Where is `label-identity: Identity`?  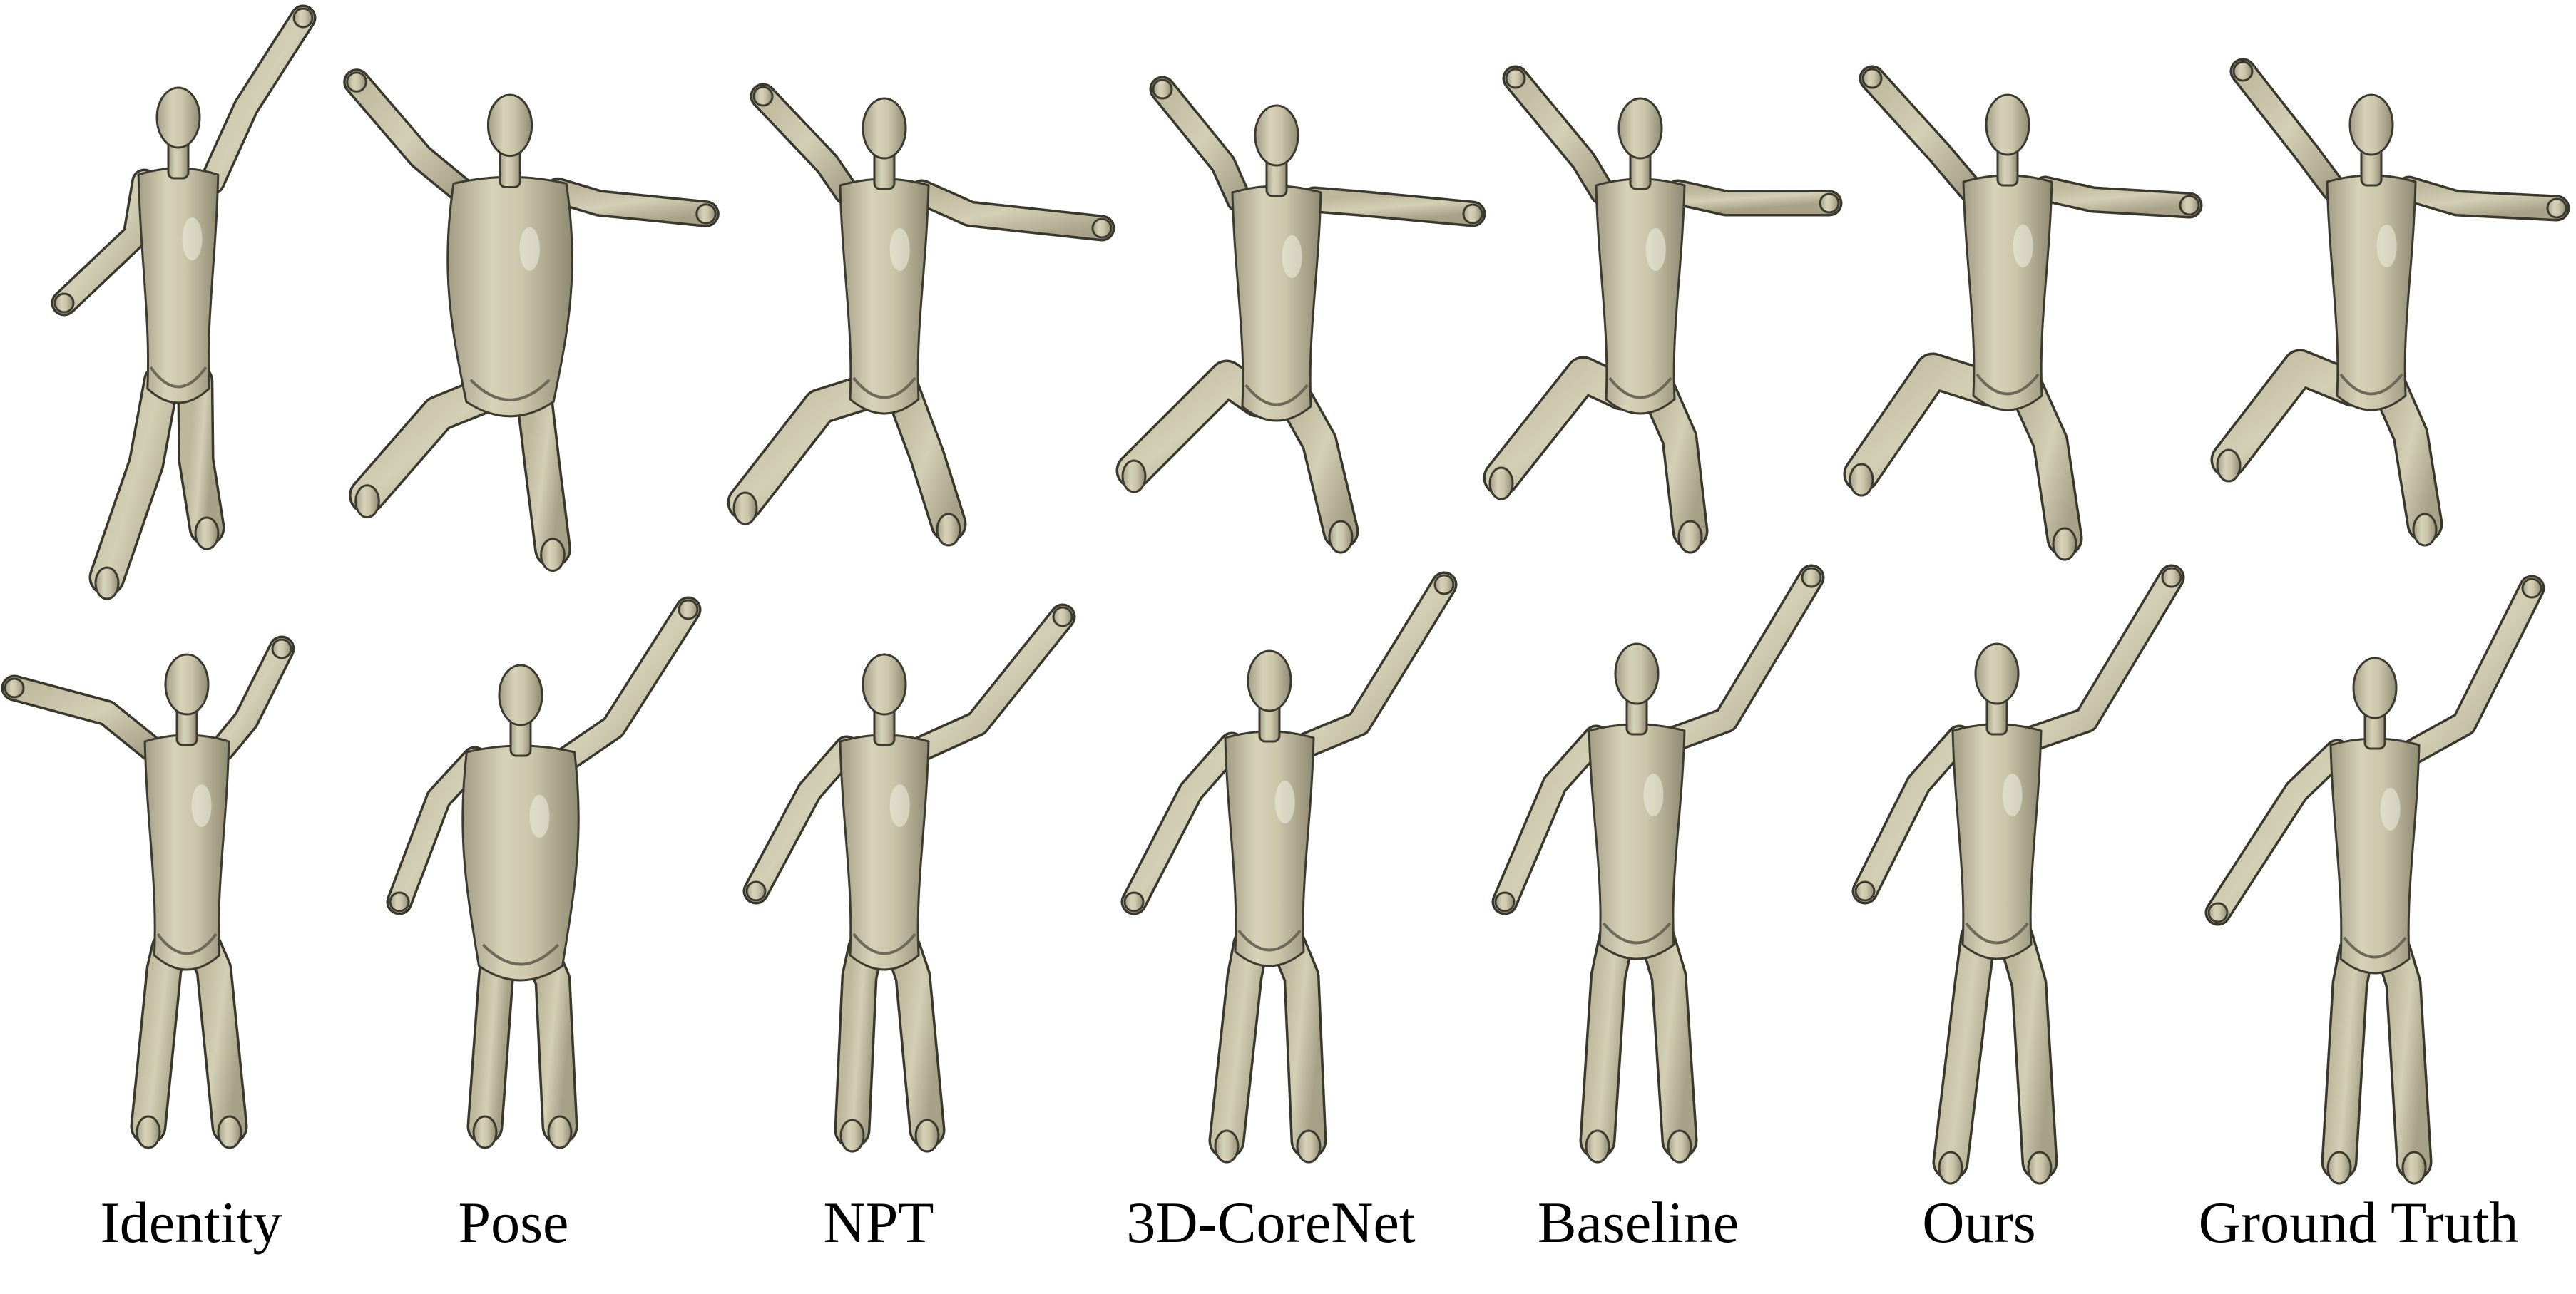
label-identity: Identity is located at coordinates (191, 1222).